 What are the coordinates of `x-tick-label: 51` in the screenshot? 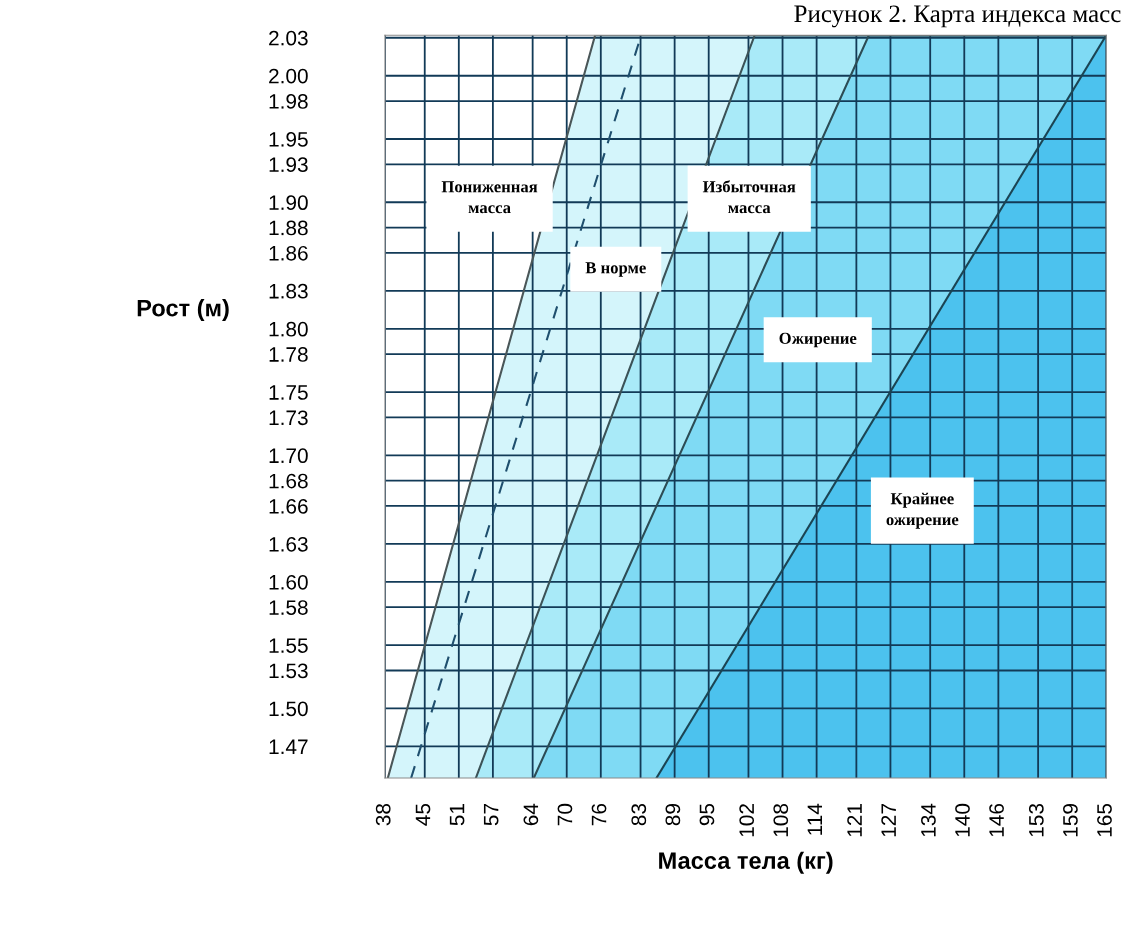 It's located at (457, 815).